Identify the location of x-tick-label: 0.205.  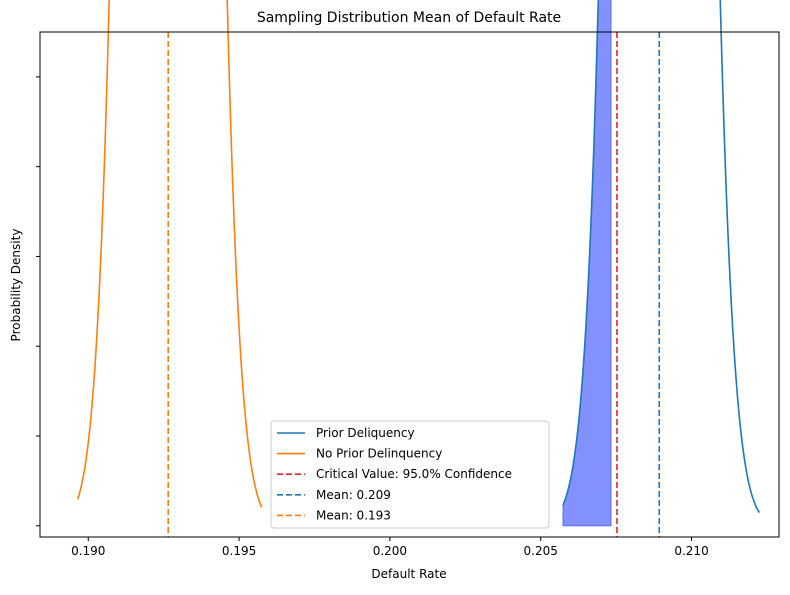
(541, 551).